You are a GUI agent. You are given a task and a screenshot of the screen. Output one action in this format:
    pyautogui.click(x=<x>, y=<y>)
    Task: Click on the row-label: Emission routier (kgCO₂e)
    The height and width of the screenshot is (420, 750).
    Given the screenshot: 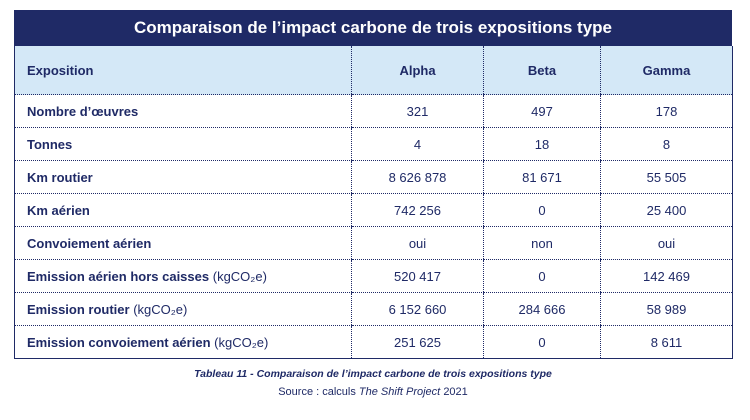 What is the action you would take?
    pyautogui.click(x=183, y=309)
    